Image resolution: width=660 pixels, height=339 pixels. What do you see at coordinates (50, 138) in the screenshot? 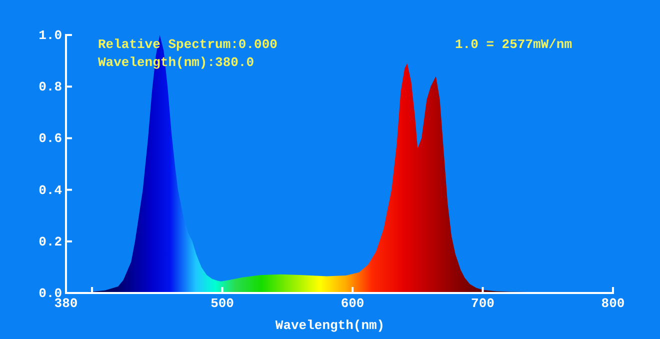
I see `y-tick-label: 0.6` at bounding box center [50, 138].